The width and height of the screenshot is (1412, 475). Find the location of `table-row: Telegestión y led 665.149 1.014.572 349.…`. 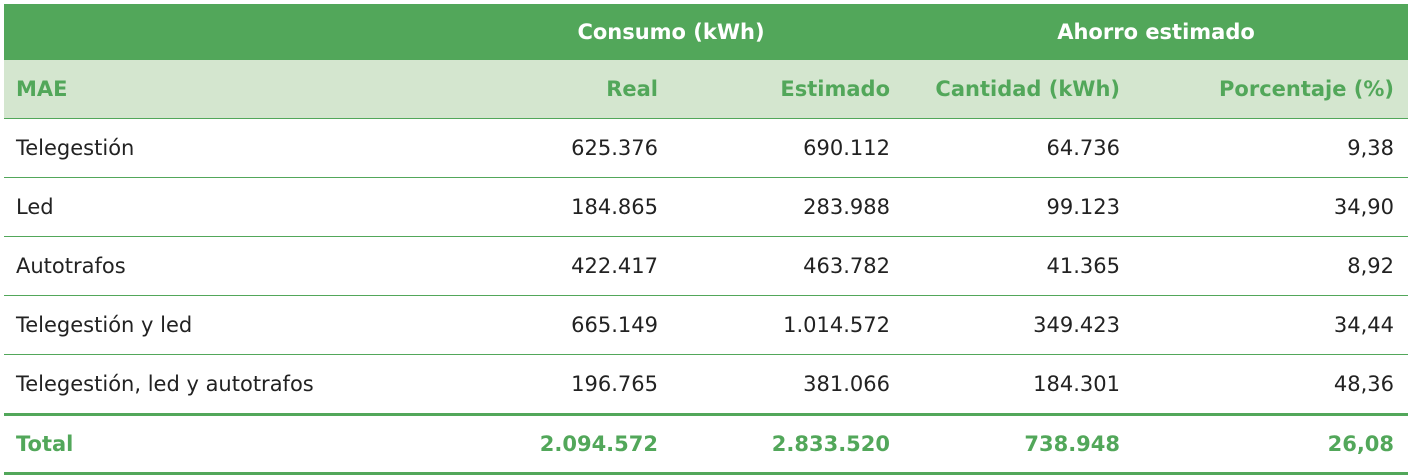

table-row: Telegestión y led 665.149 1.014.572 349.… is located at coordinates (706, 325).